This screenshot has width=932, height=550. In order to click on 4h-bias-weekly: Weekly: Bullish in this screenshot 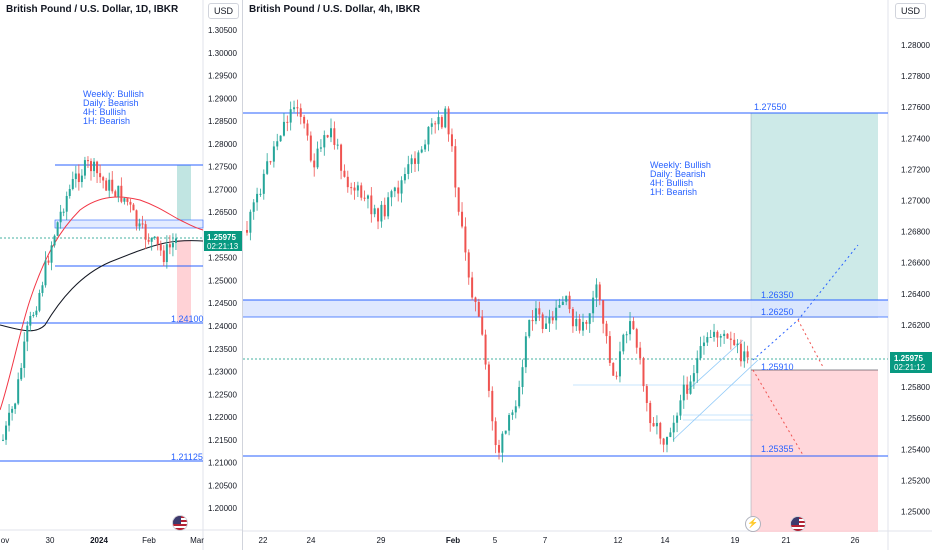, I will do `click(680, 165)`.